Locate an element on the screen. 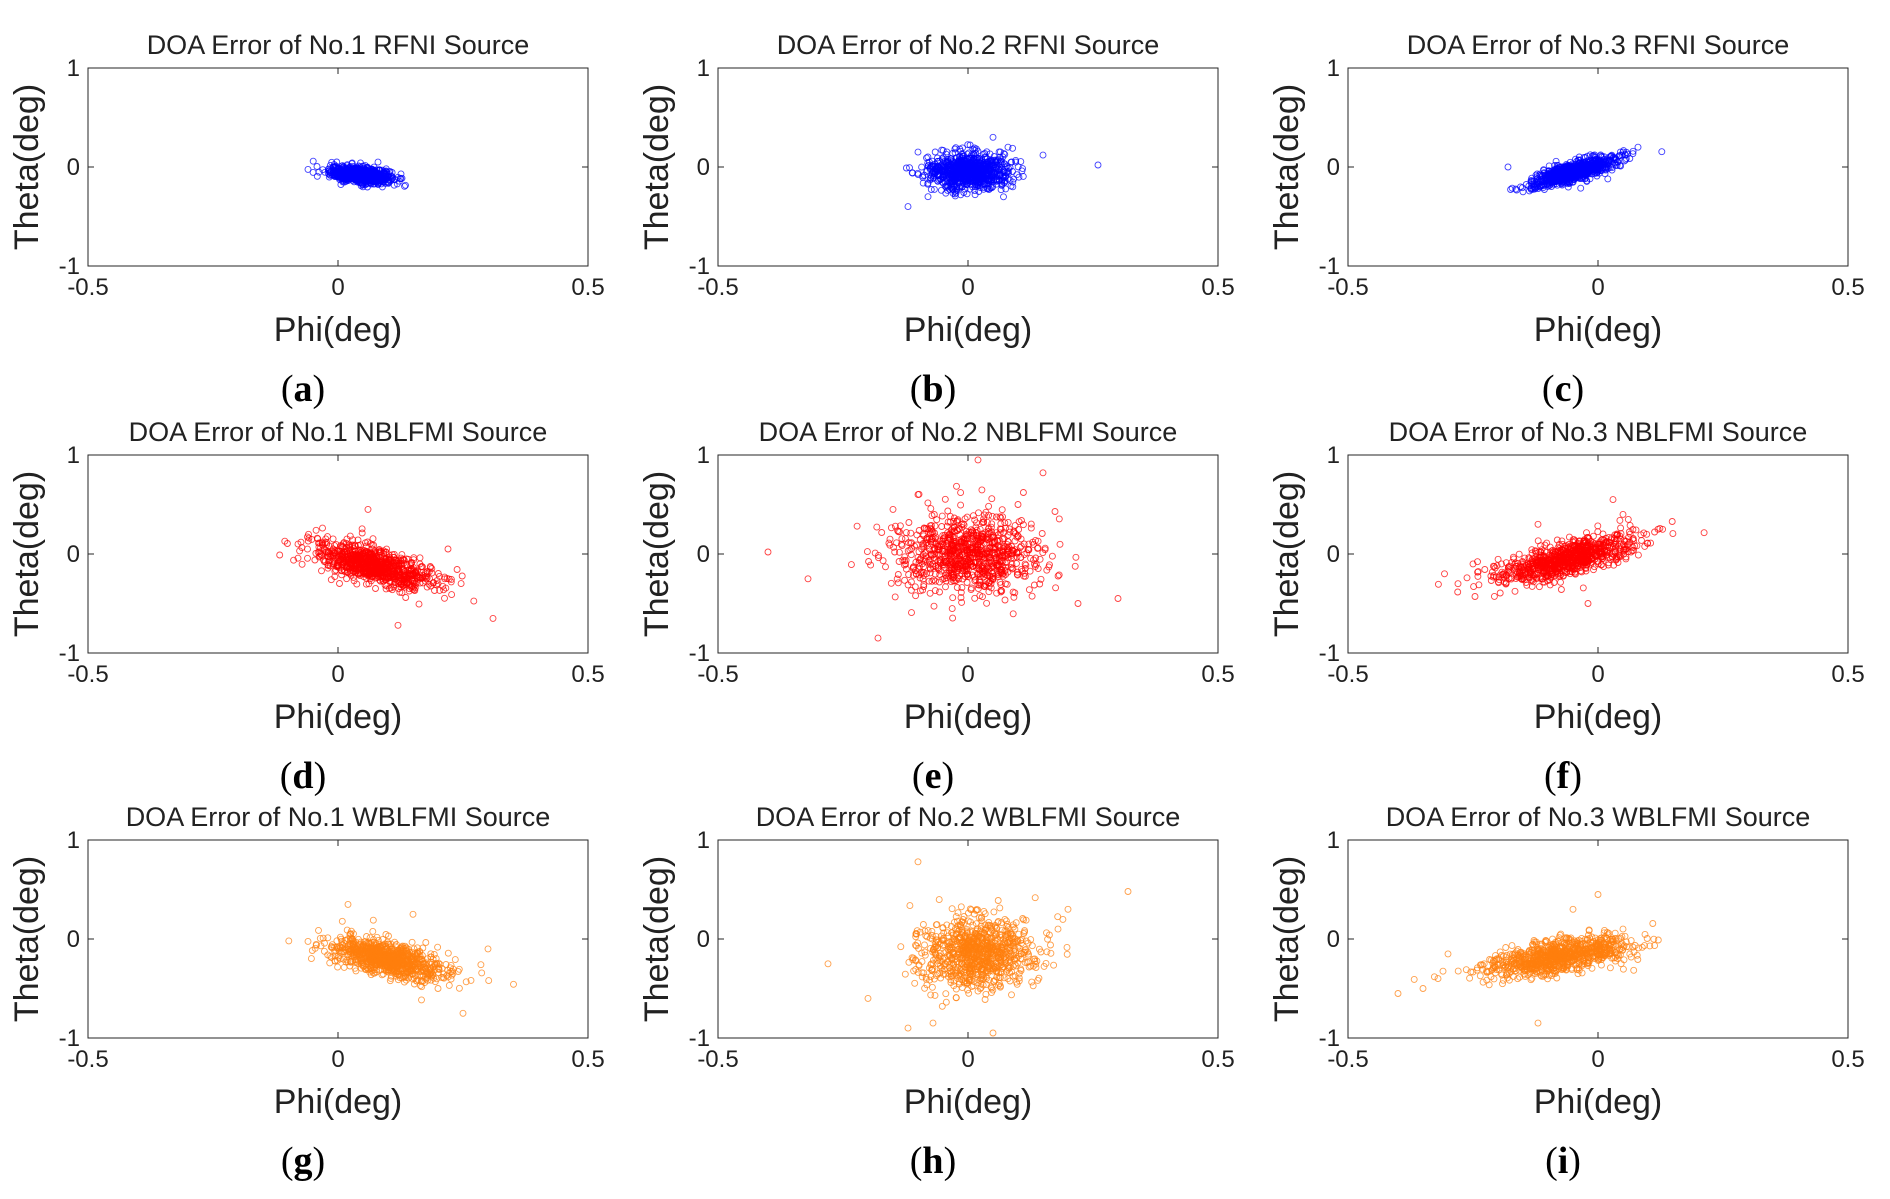 Image resolution: width=1890 pixels, height=1199 pixels. y-tick-label: 1 is located at coordinates (703, 455).